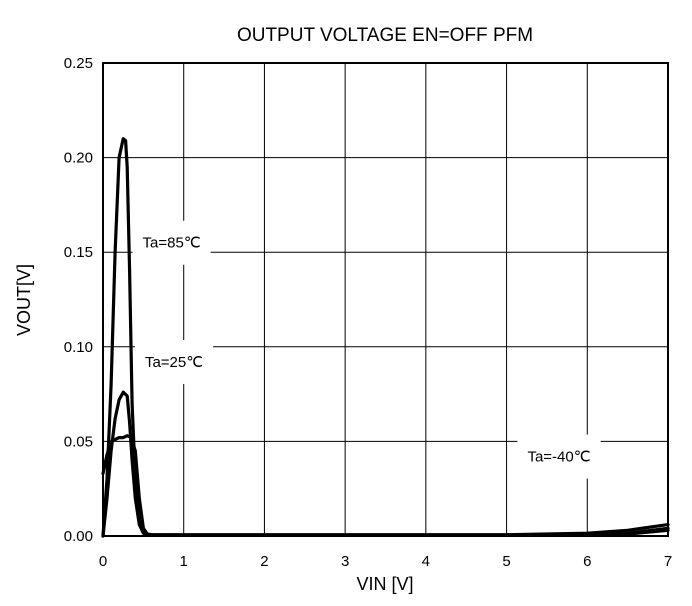 This screenshot has width=692, height=606. What do you see at coordinates (384, 584) in the screenshot?
I see `x-axis-label: VIN [V]` at bounding box center [384, 584].